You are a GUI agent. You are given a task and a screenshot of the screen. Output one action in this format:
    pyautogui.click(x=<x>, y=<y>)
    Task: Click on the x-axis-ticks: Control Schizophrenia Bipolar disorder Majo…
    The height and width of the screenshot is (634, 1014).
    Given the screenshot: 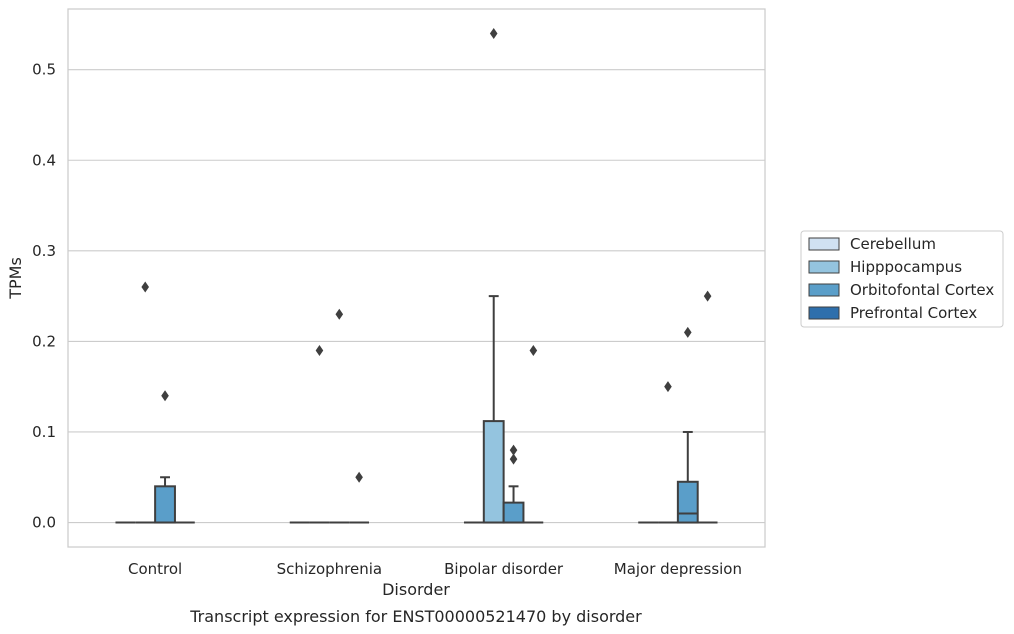 What is the action you would take?
    pyautogui.click(x=435, y=569)
    